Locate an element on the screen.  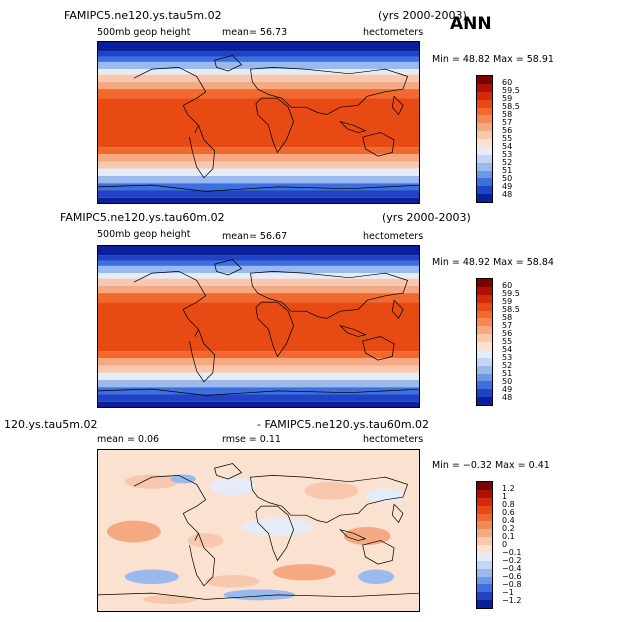
season-label: ANN is located at coordinates (471, 24).